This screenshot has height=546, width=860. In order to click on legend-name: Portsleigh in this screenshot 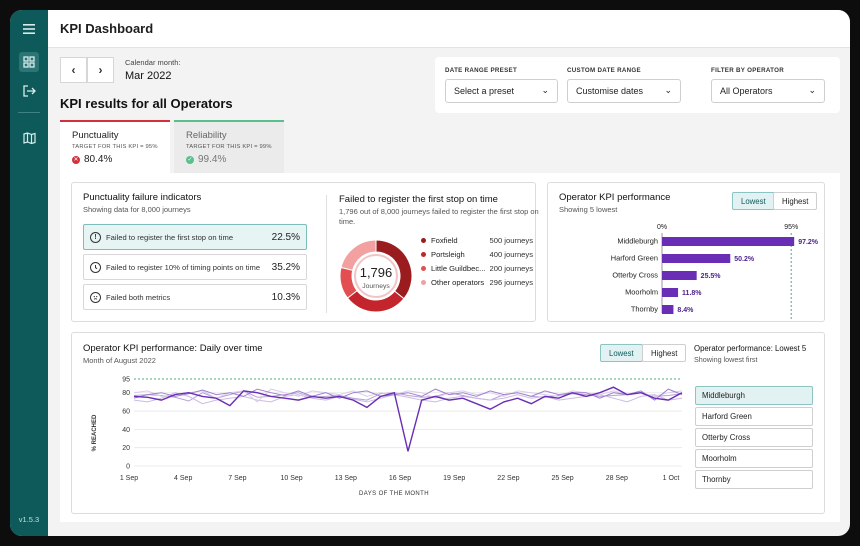, I will do `click(448, 254)`.